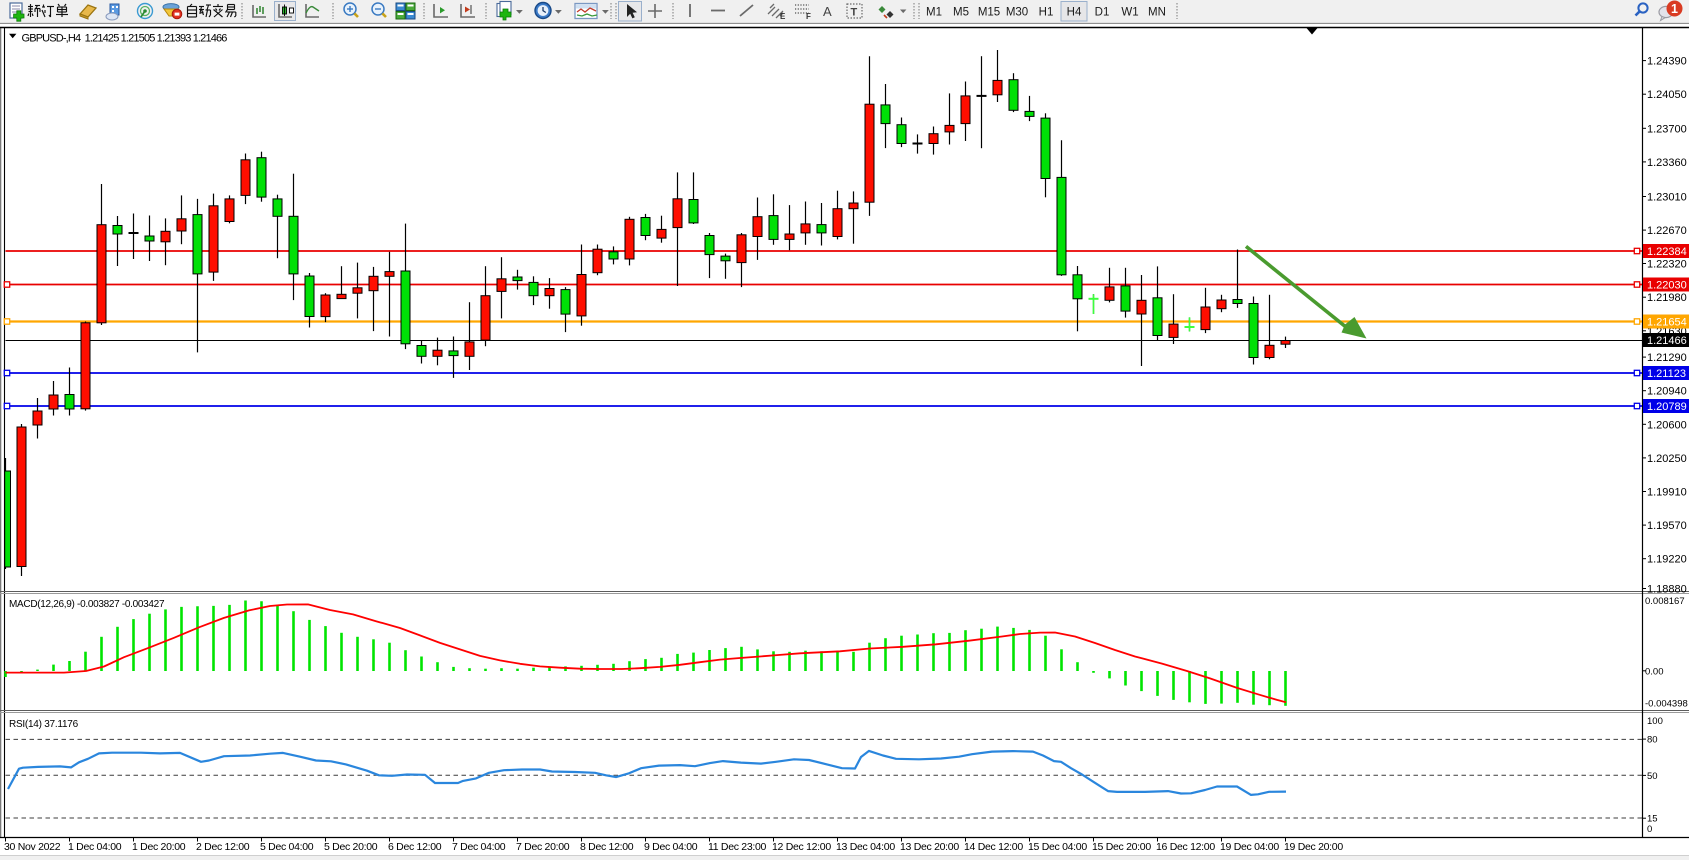 The width and height of the screenshot is (1689, 860). What do you see at coordinates (87, 604) in the screenshot?
I see `svg-text:MACD(12,26,9) -0.003827 -0.003: MACD(12,26,9) -0.003827 -0.003427` at bounding box center [87, 604].